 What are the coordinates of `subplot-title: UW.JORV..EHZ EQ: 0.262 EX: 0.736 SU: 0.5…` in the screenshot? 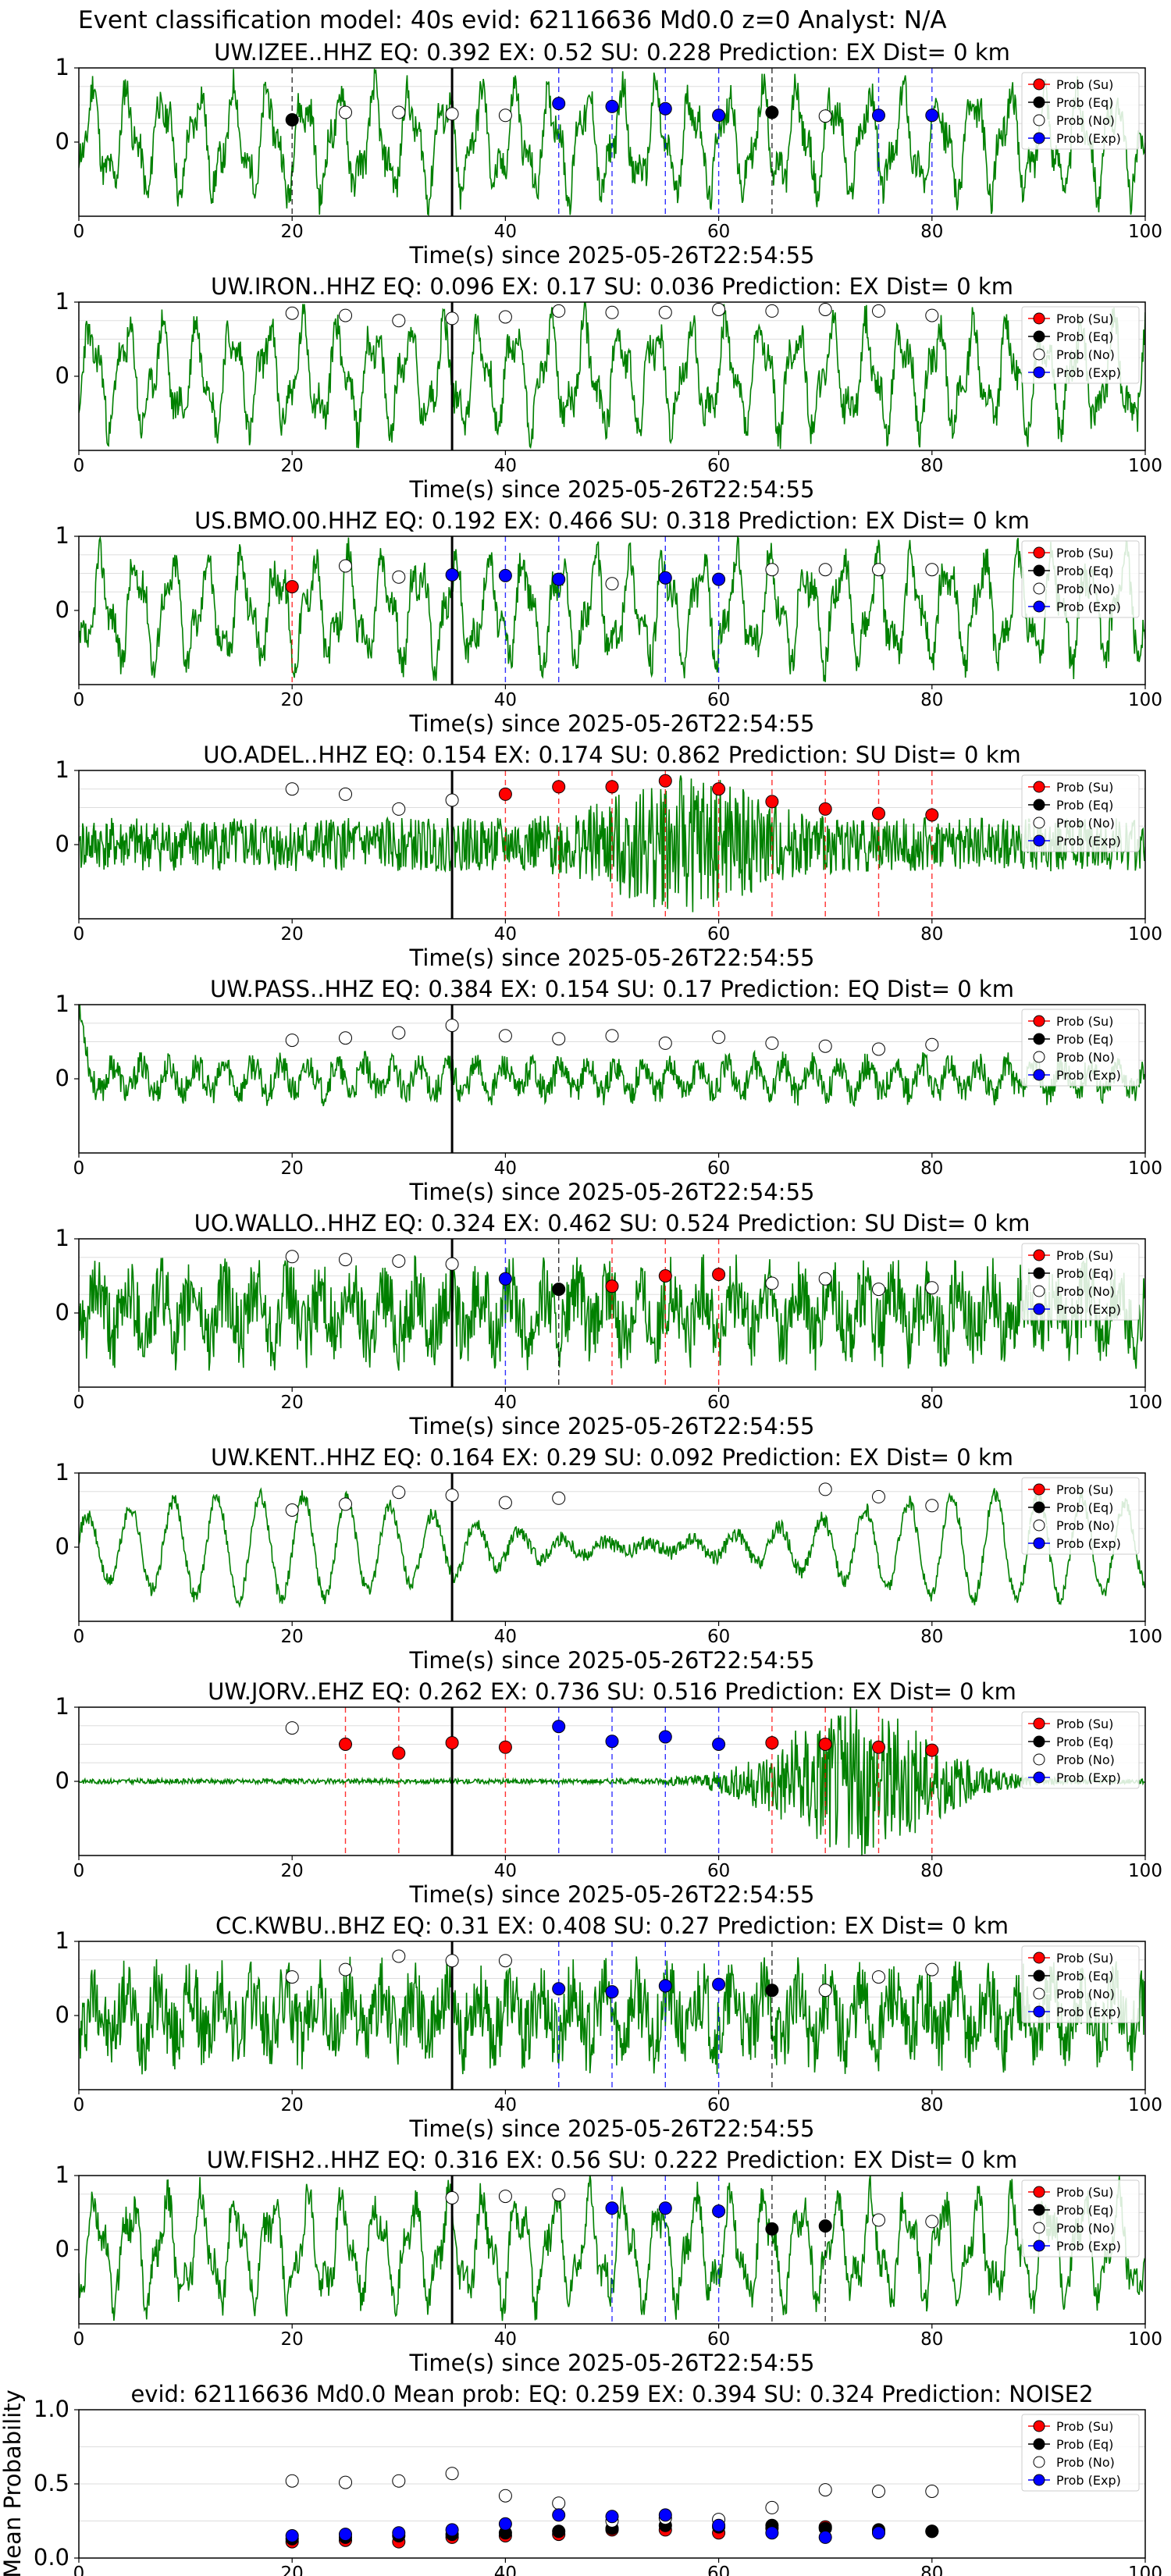 It's located at (612, 1691).